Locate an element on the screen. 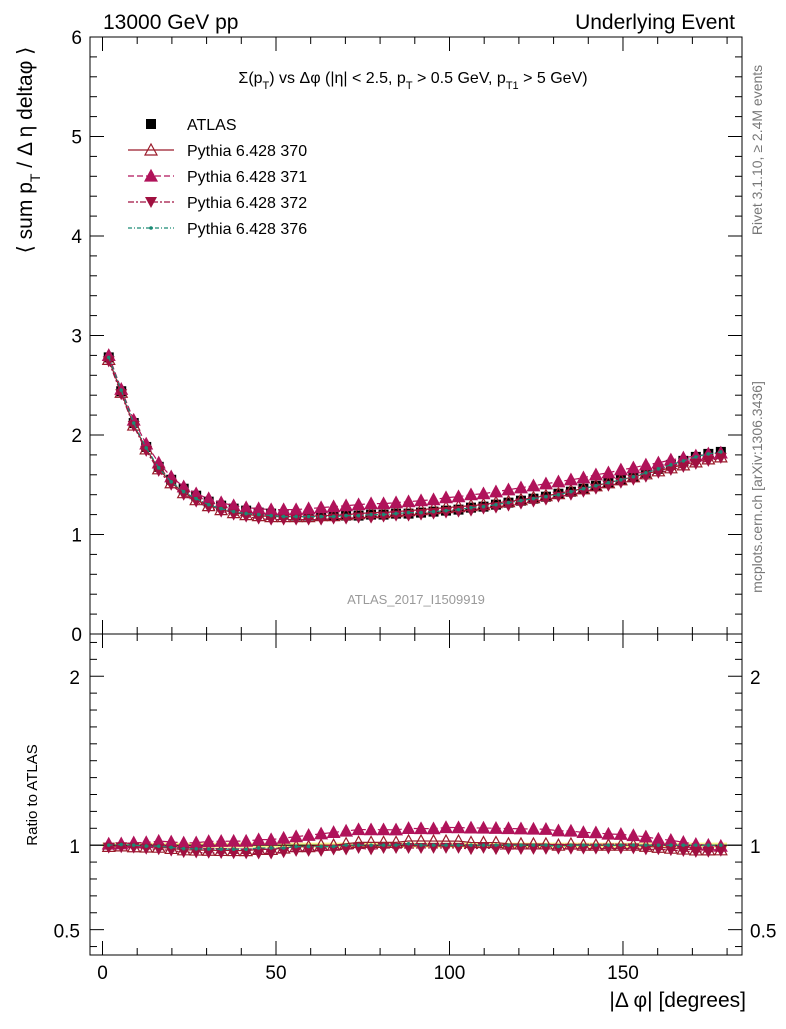 The width and height of the screenshot is (786, 1029). legend-label-pythia-6-428-372: Pythia 6.428 372 is located at coordinates (247, 203).